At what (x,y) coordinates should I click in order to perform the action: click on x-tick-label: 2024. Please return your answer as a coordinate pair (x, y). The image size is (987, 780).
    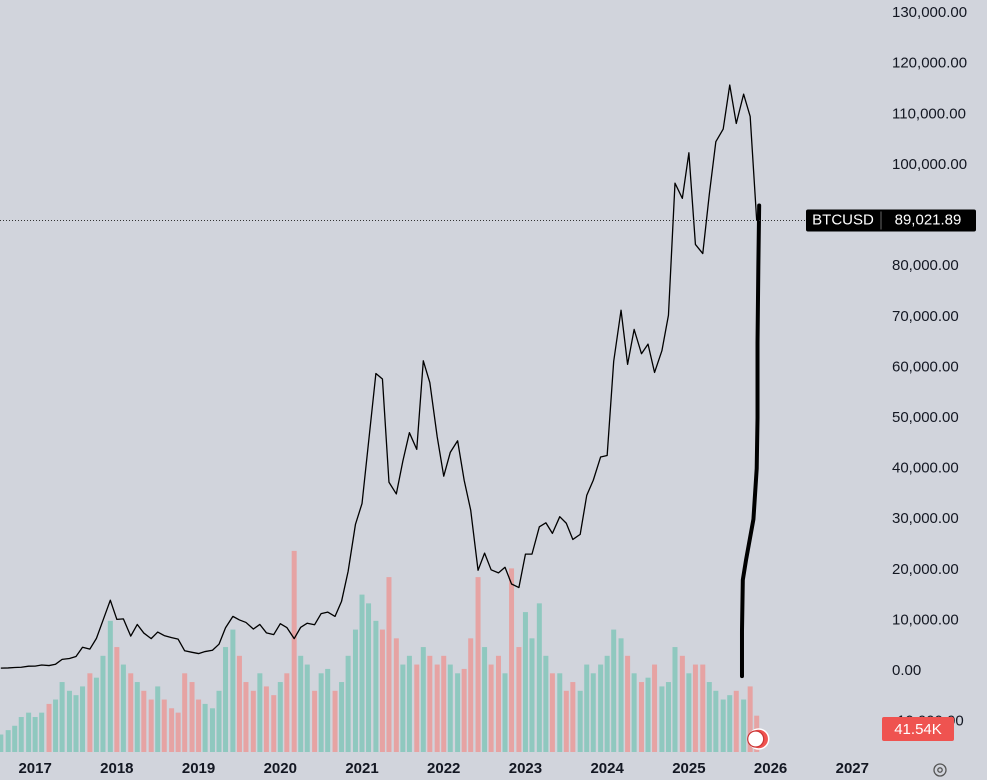
    Looking at the image, I should click on (607, 768).